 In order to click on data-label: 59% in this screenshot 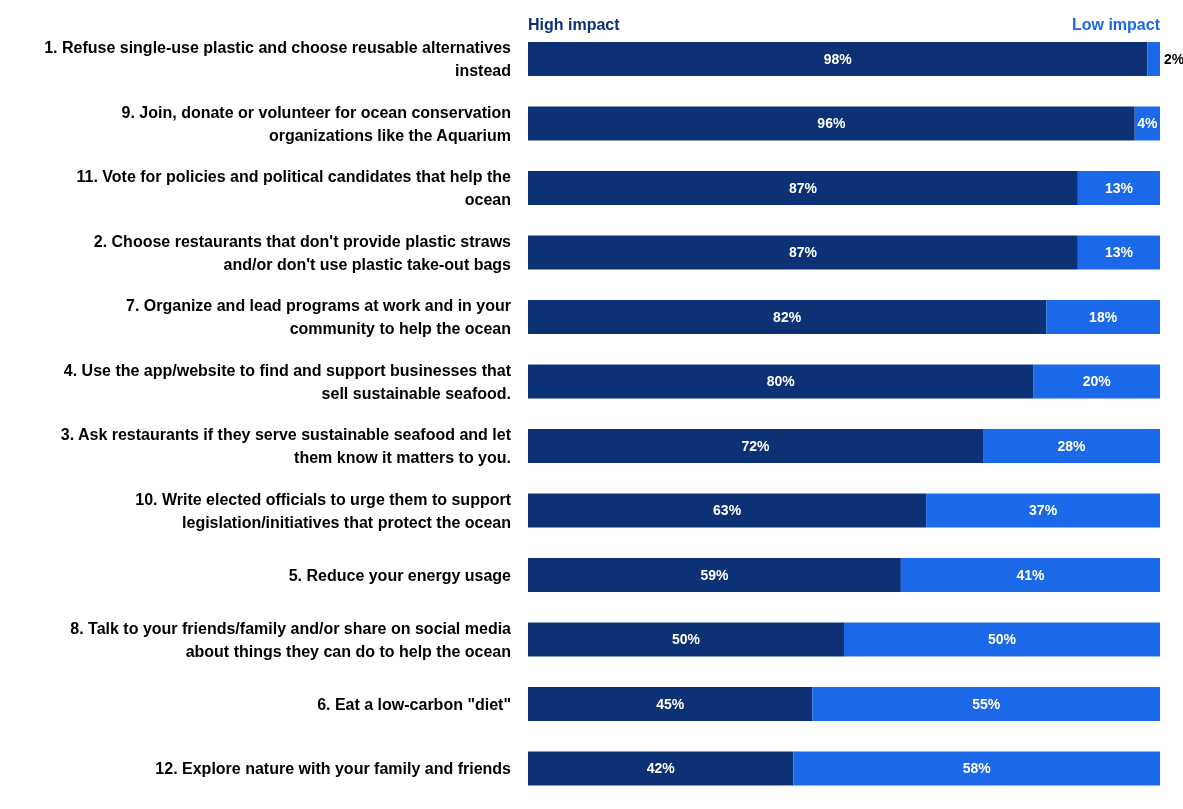, I will do `click(714, 574)`.